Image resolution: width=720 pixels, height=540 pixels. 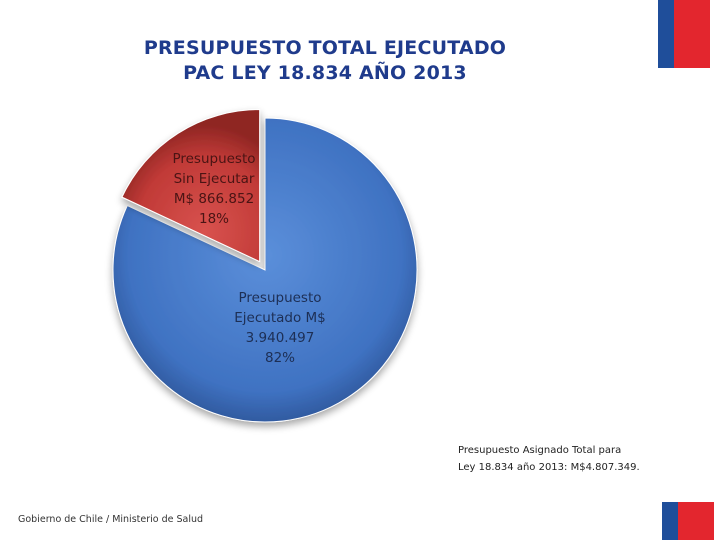 I want to click on chile-flag-logo-top, so click(x=686, y=34).